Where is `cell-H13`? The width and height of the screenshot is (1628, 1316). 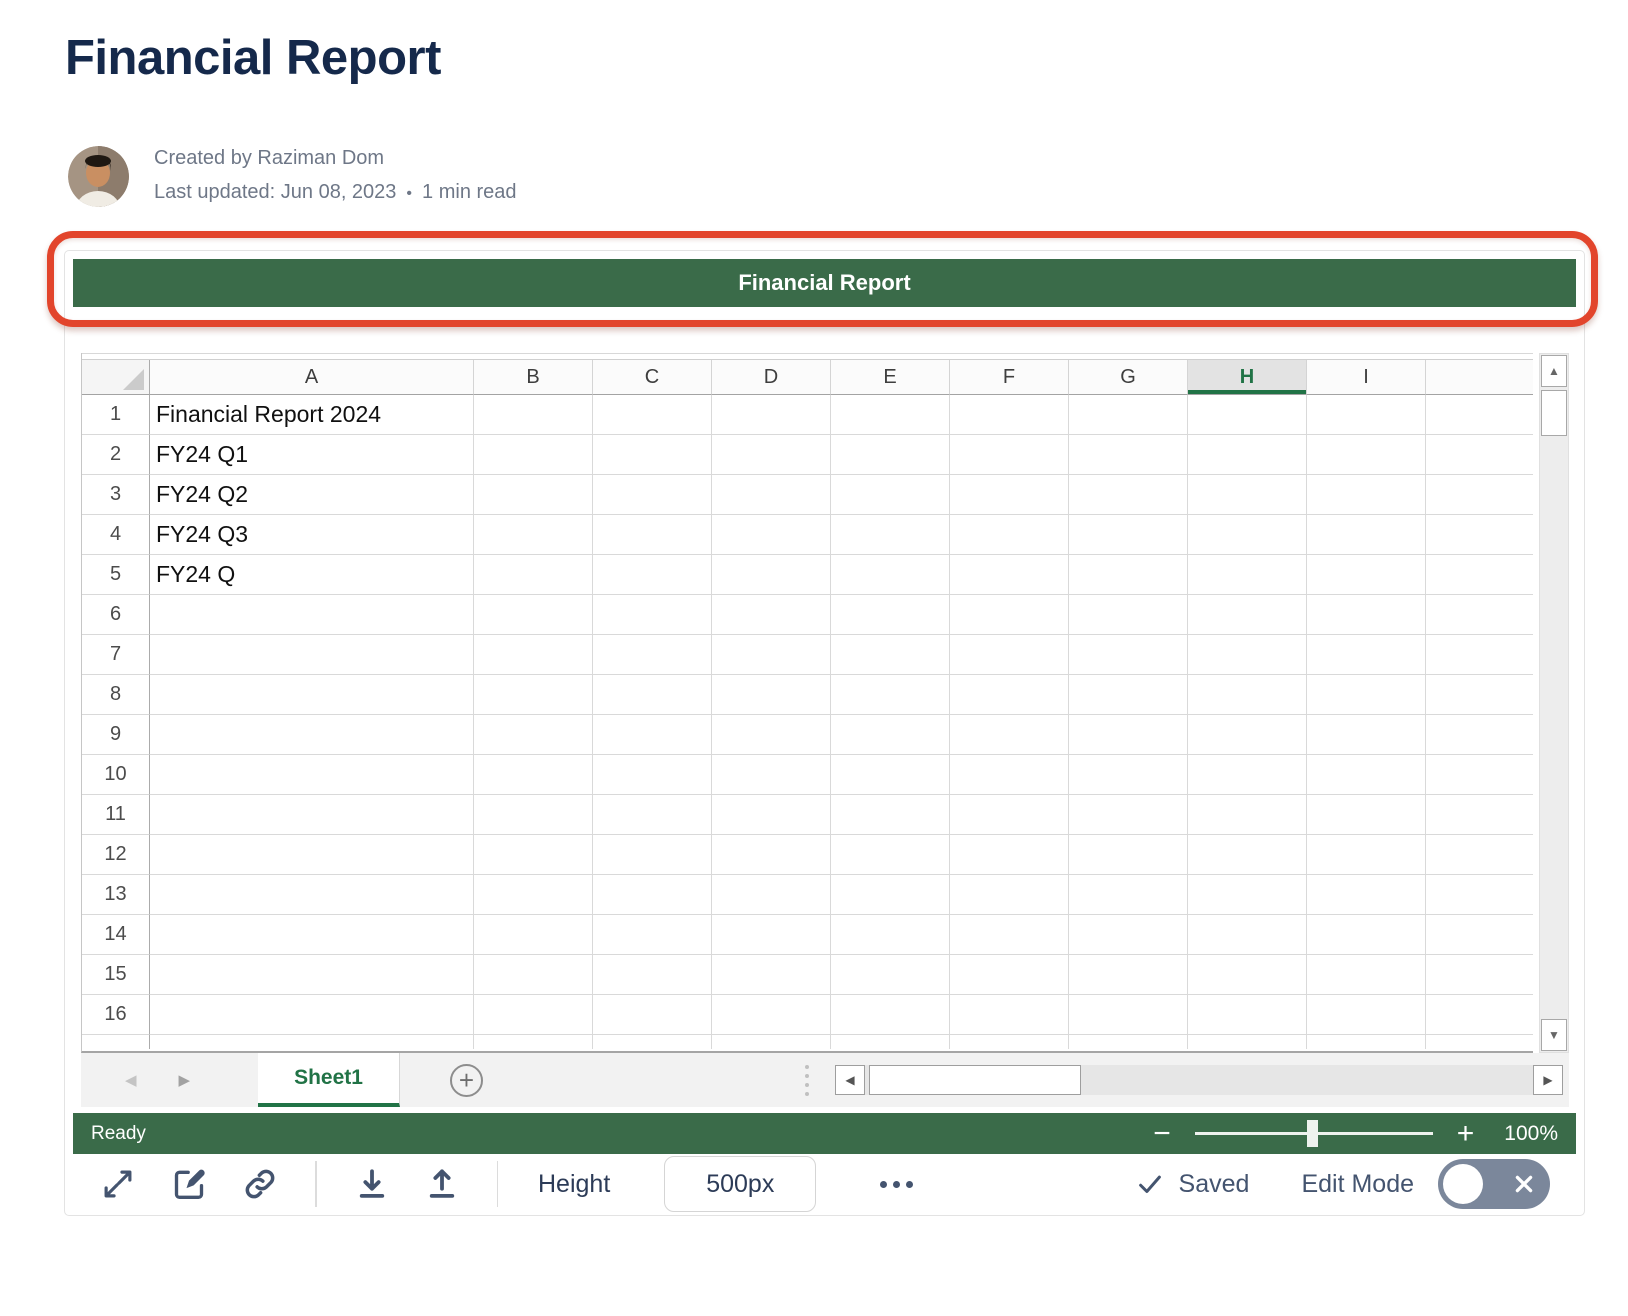 cell-H13 is located at coordinates (1247, 895).